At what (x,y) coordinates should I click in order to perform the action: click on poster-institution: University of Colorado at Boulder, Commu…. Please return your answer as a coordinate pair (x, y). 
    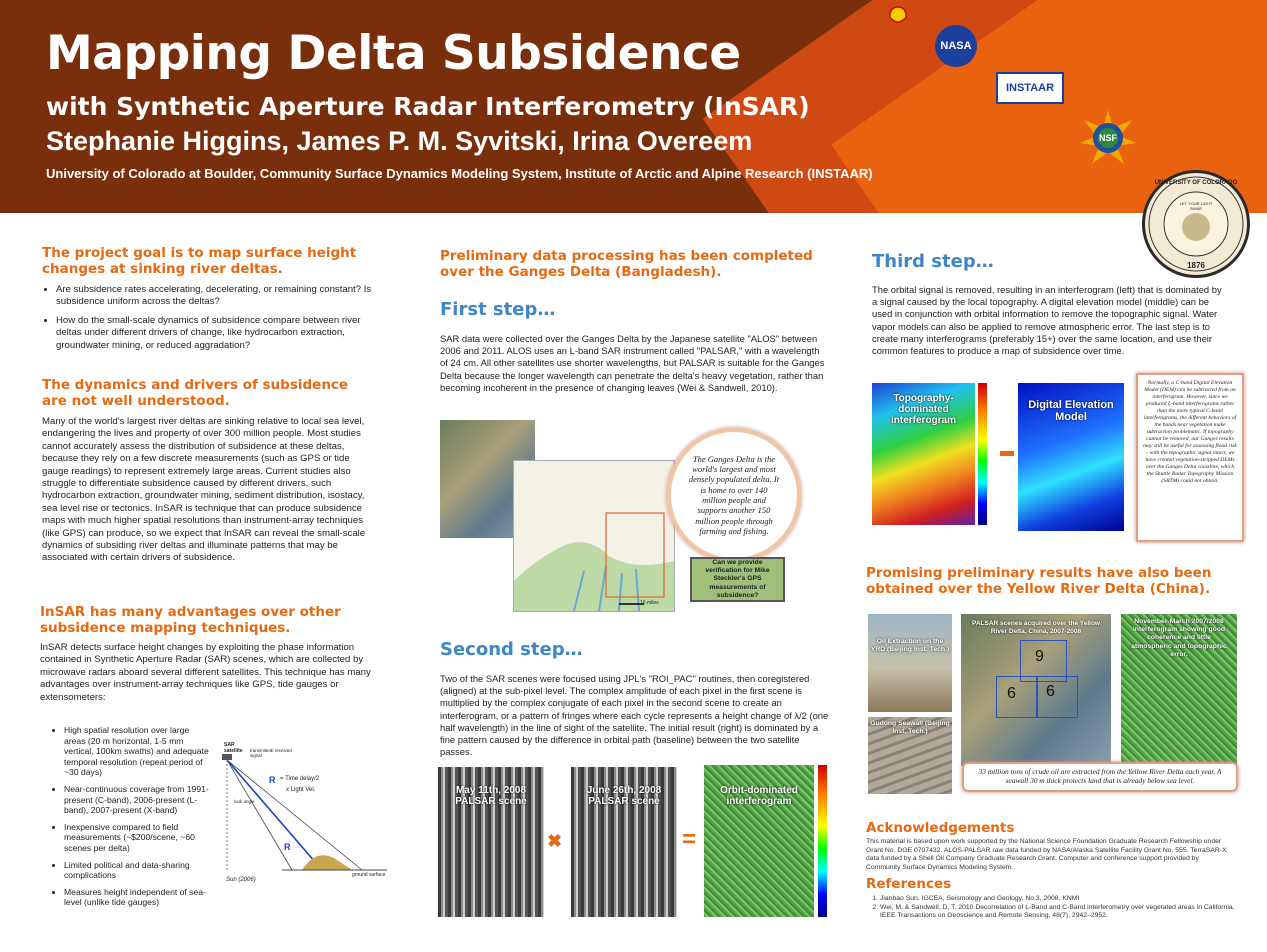
    Looking at the image, I should click on (459, 173).